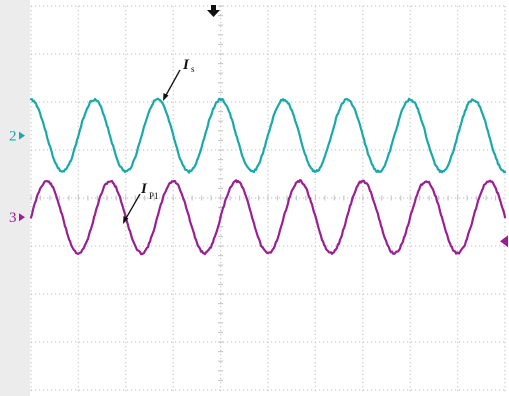  I want to click on channel-2-label: 2, so click(13, 137).